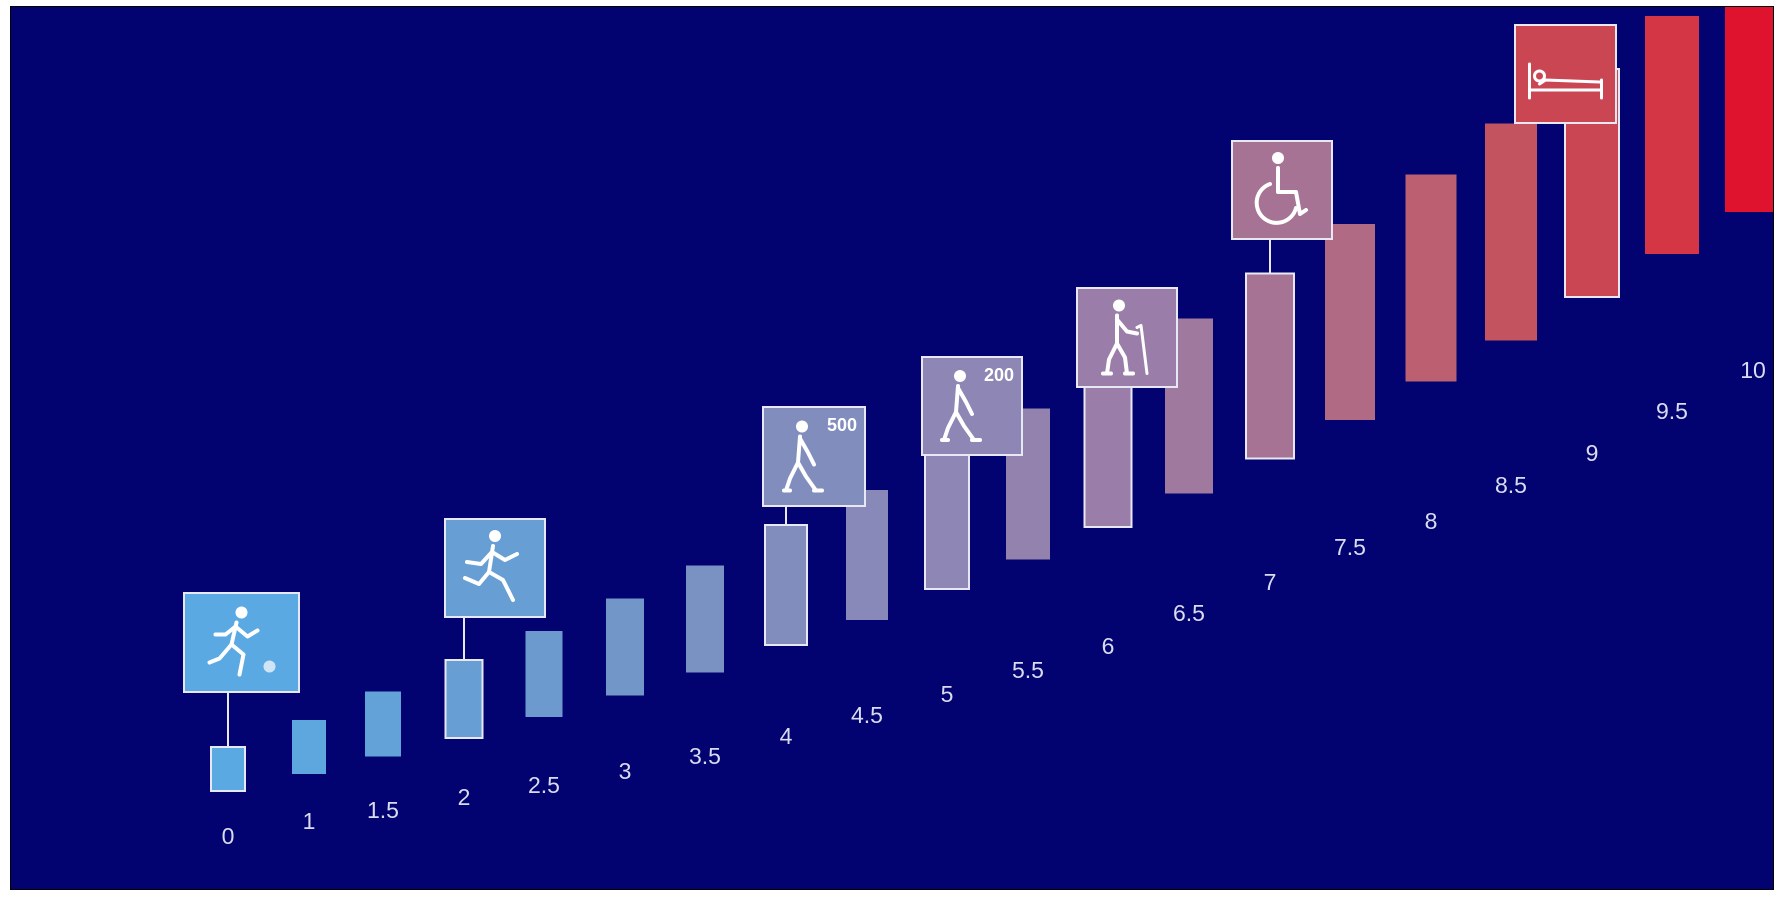  What do you see at coordinates (1350, 547) in the screenshot?
I see `step-label: 7.5` at bounding box center [1350, 547].